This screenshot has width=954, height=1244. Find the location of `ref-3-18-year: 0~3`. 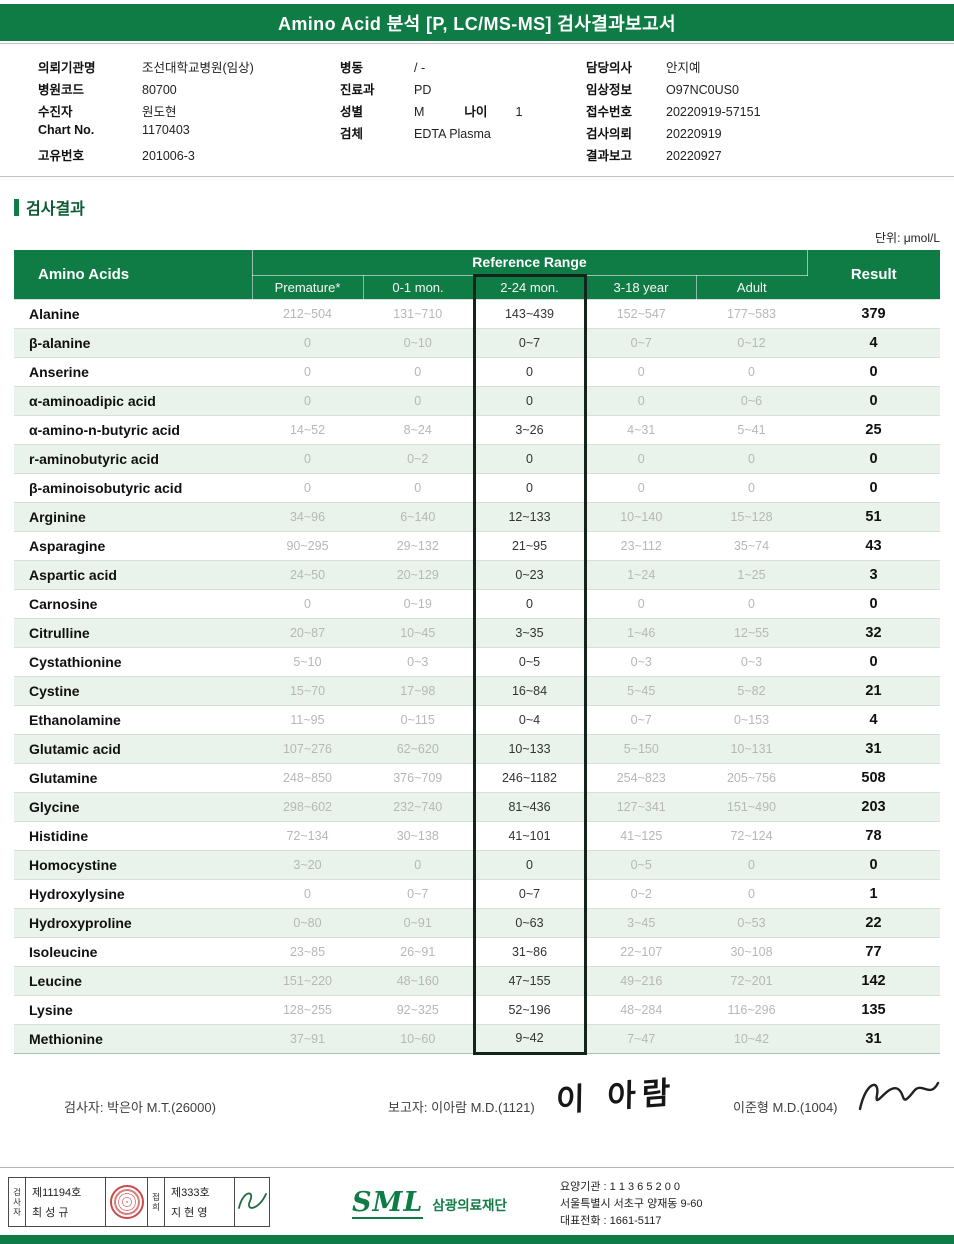

ref-3-18-year: 0~3 is located at coordinates (640, 661).